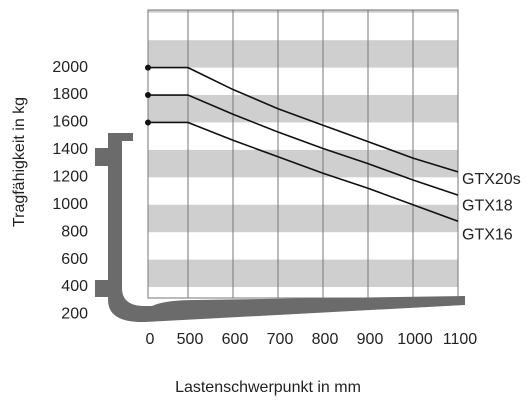  Describe the element at coordinates (460, 339) in the screenshot. I see `x-tick-label: 1100` at that location.